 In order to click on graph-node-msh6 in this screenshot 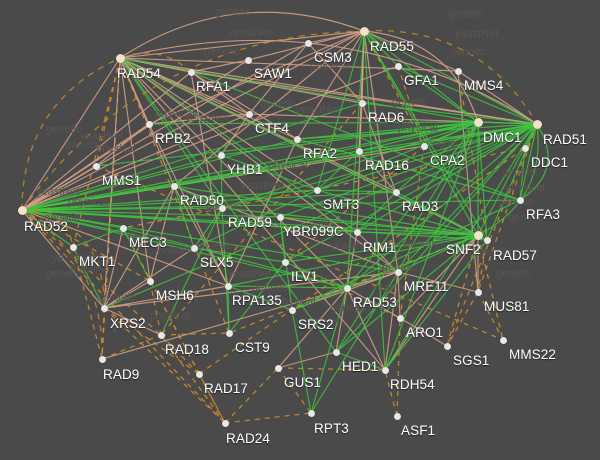, I will do `click(150, 281)`.